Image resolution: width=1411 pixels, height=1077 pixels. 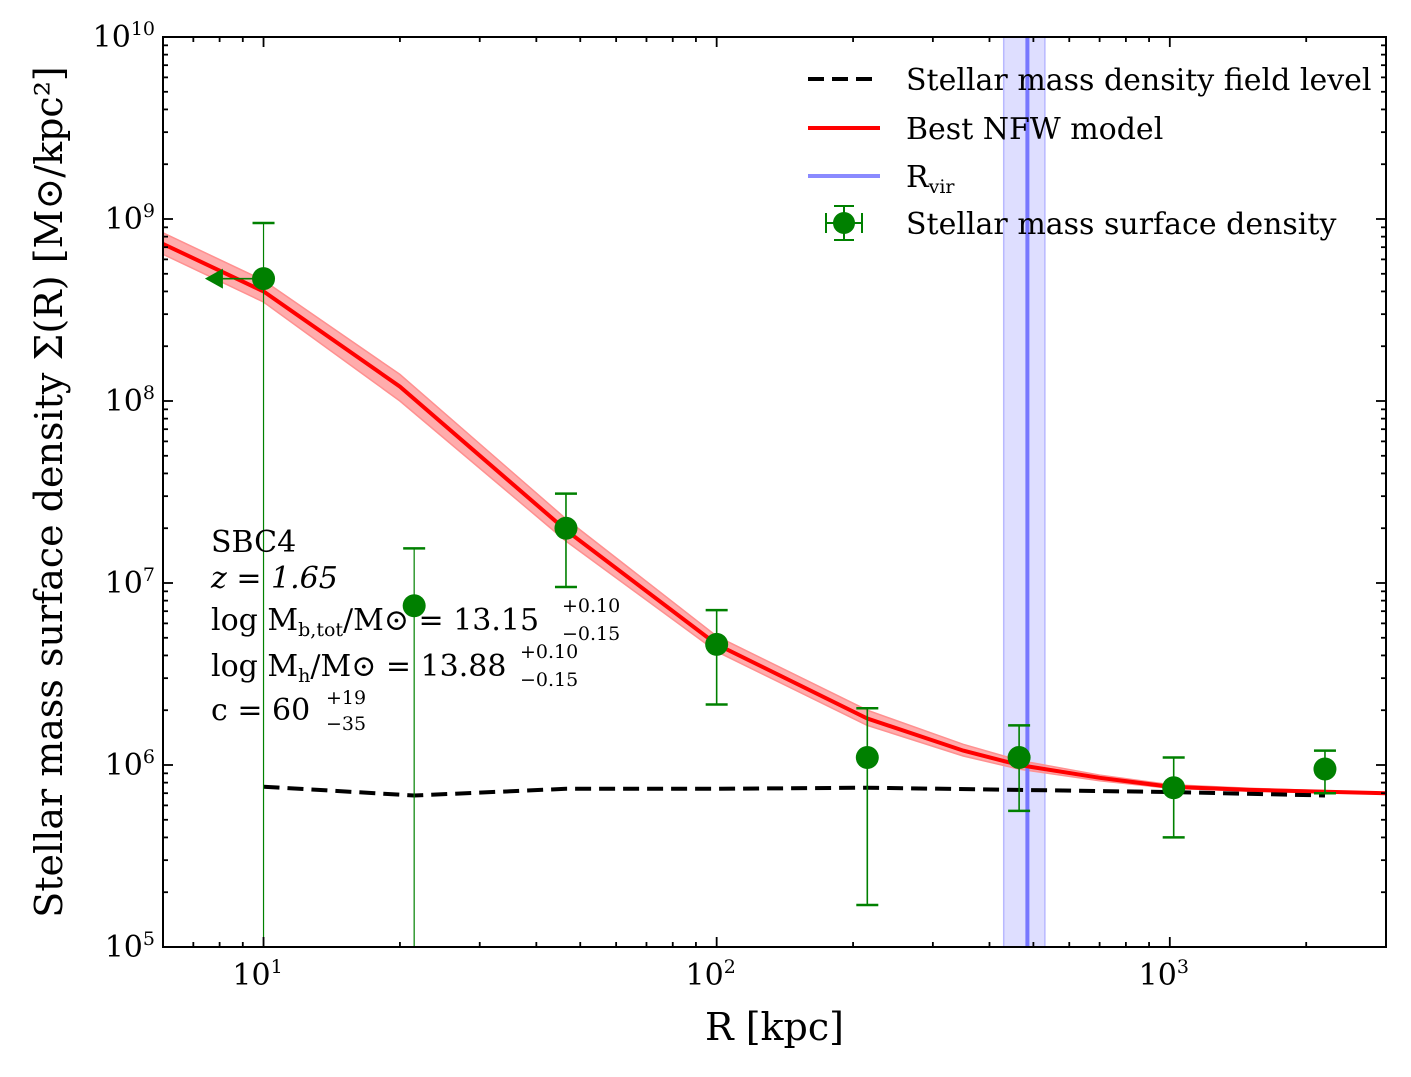 What do you see at coordinates (408, 666) in the screenshot?
I see `annotation-mh-rest: /M⊙ = 13.88` at bounding box center [408, 666].